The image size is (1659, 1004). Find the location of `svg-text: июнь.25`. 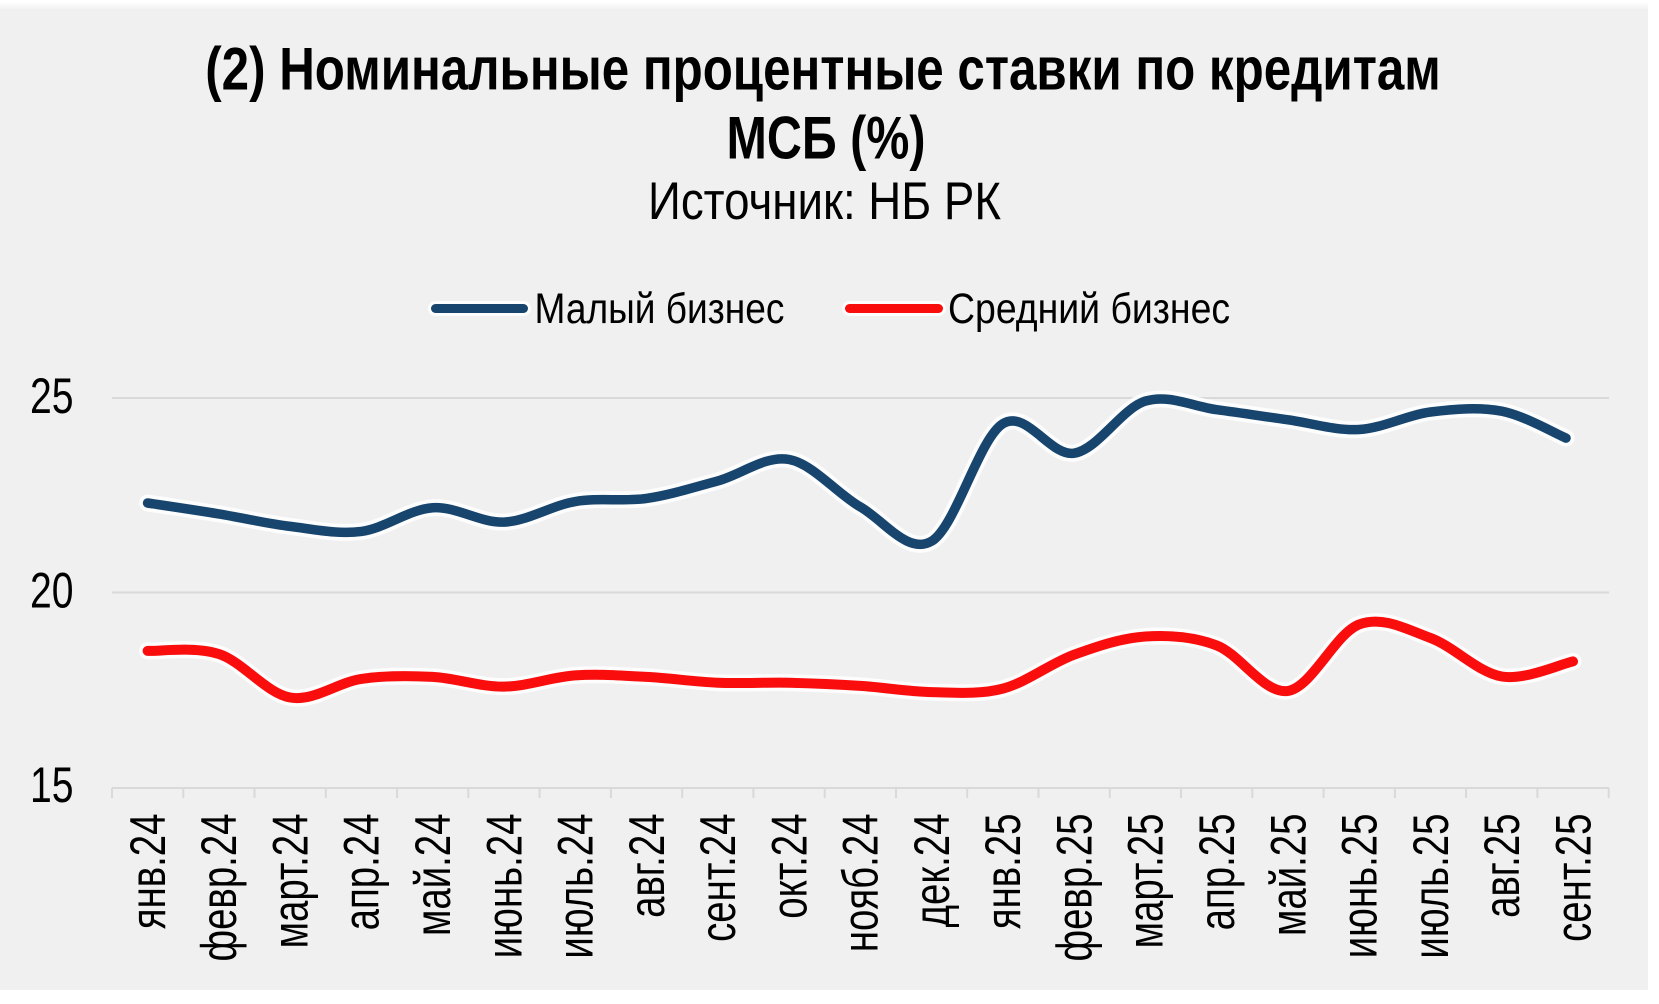

svg-text: июнь.25 is located at coordinates (1358, 886).